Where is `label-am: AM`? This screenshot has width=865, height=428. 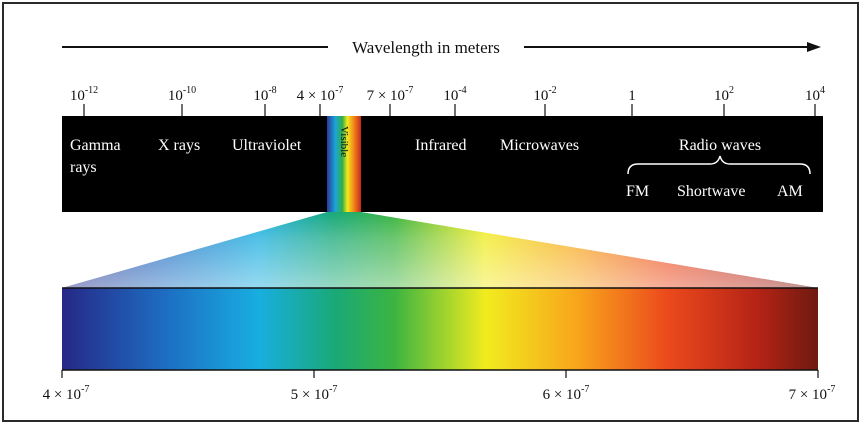 label-am: AM is located at coordinates (790, 191).